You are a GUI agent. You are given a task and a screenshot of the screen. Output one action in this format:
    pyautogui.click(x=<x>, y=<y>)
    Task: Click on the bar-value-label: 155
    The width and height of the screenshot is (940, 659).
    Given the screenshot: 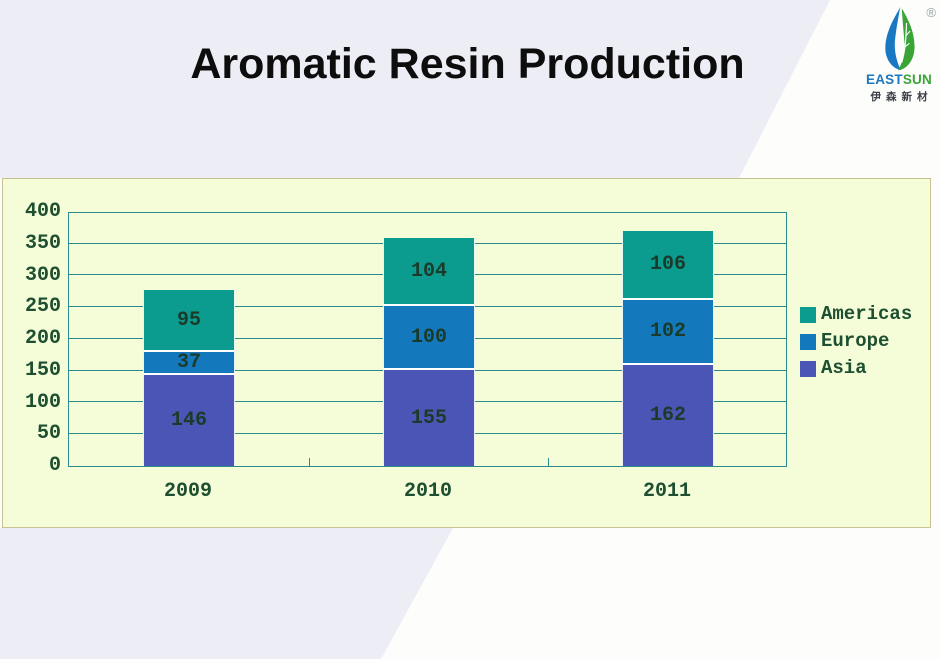 What is the action you would take?
    pyautogui.click(x=428, y=418)
    